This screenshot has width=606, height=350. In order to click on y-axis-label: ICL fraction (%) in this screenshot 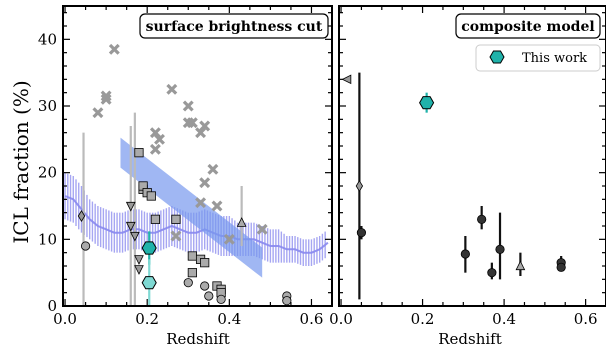, I will do `click(21, 161)`.